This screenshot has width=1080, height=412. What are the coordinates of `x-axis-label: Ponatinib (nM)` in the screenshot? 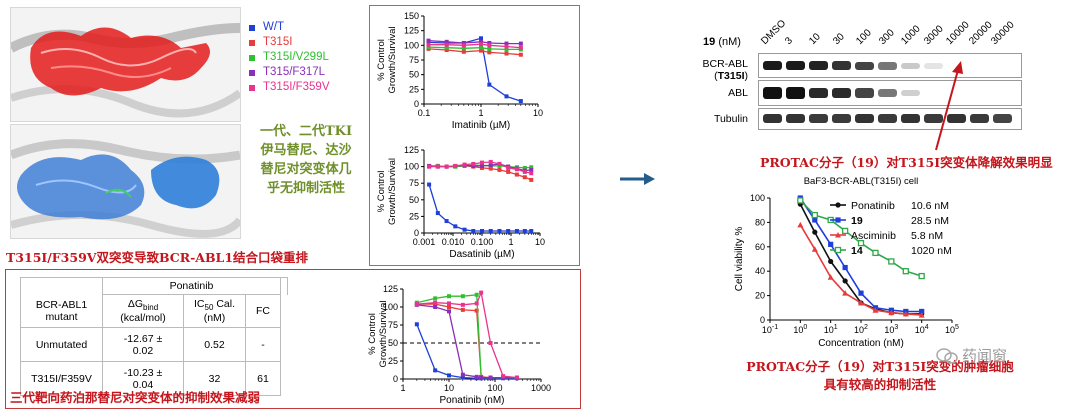 It's located at (471, 400).